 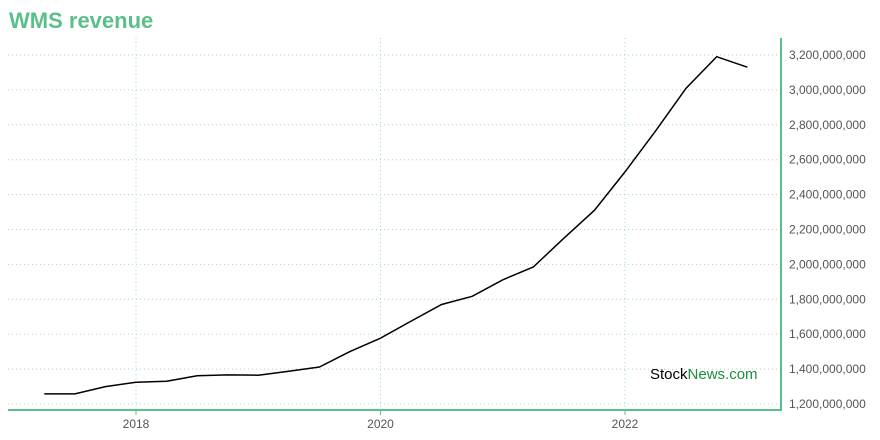 I want to click on watermark-part-com: .com, so click(x=741, y=374).